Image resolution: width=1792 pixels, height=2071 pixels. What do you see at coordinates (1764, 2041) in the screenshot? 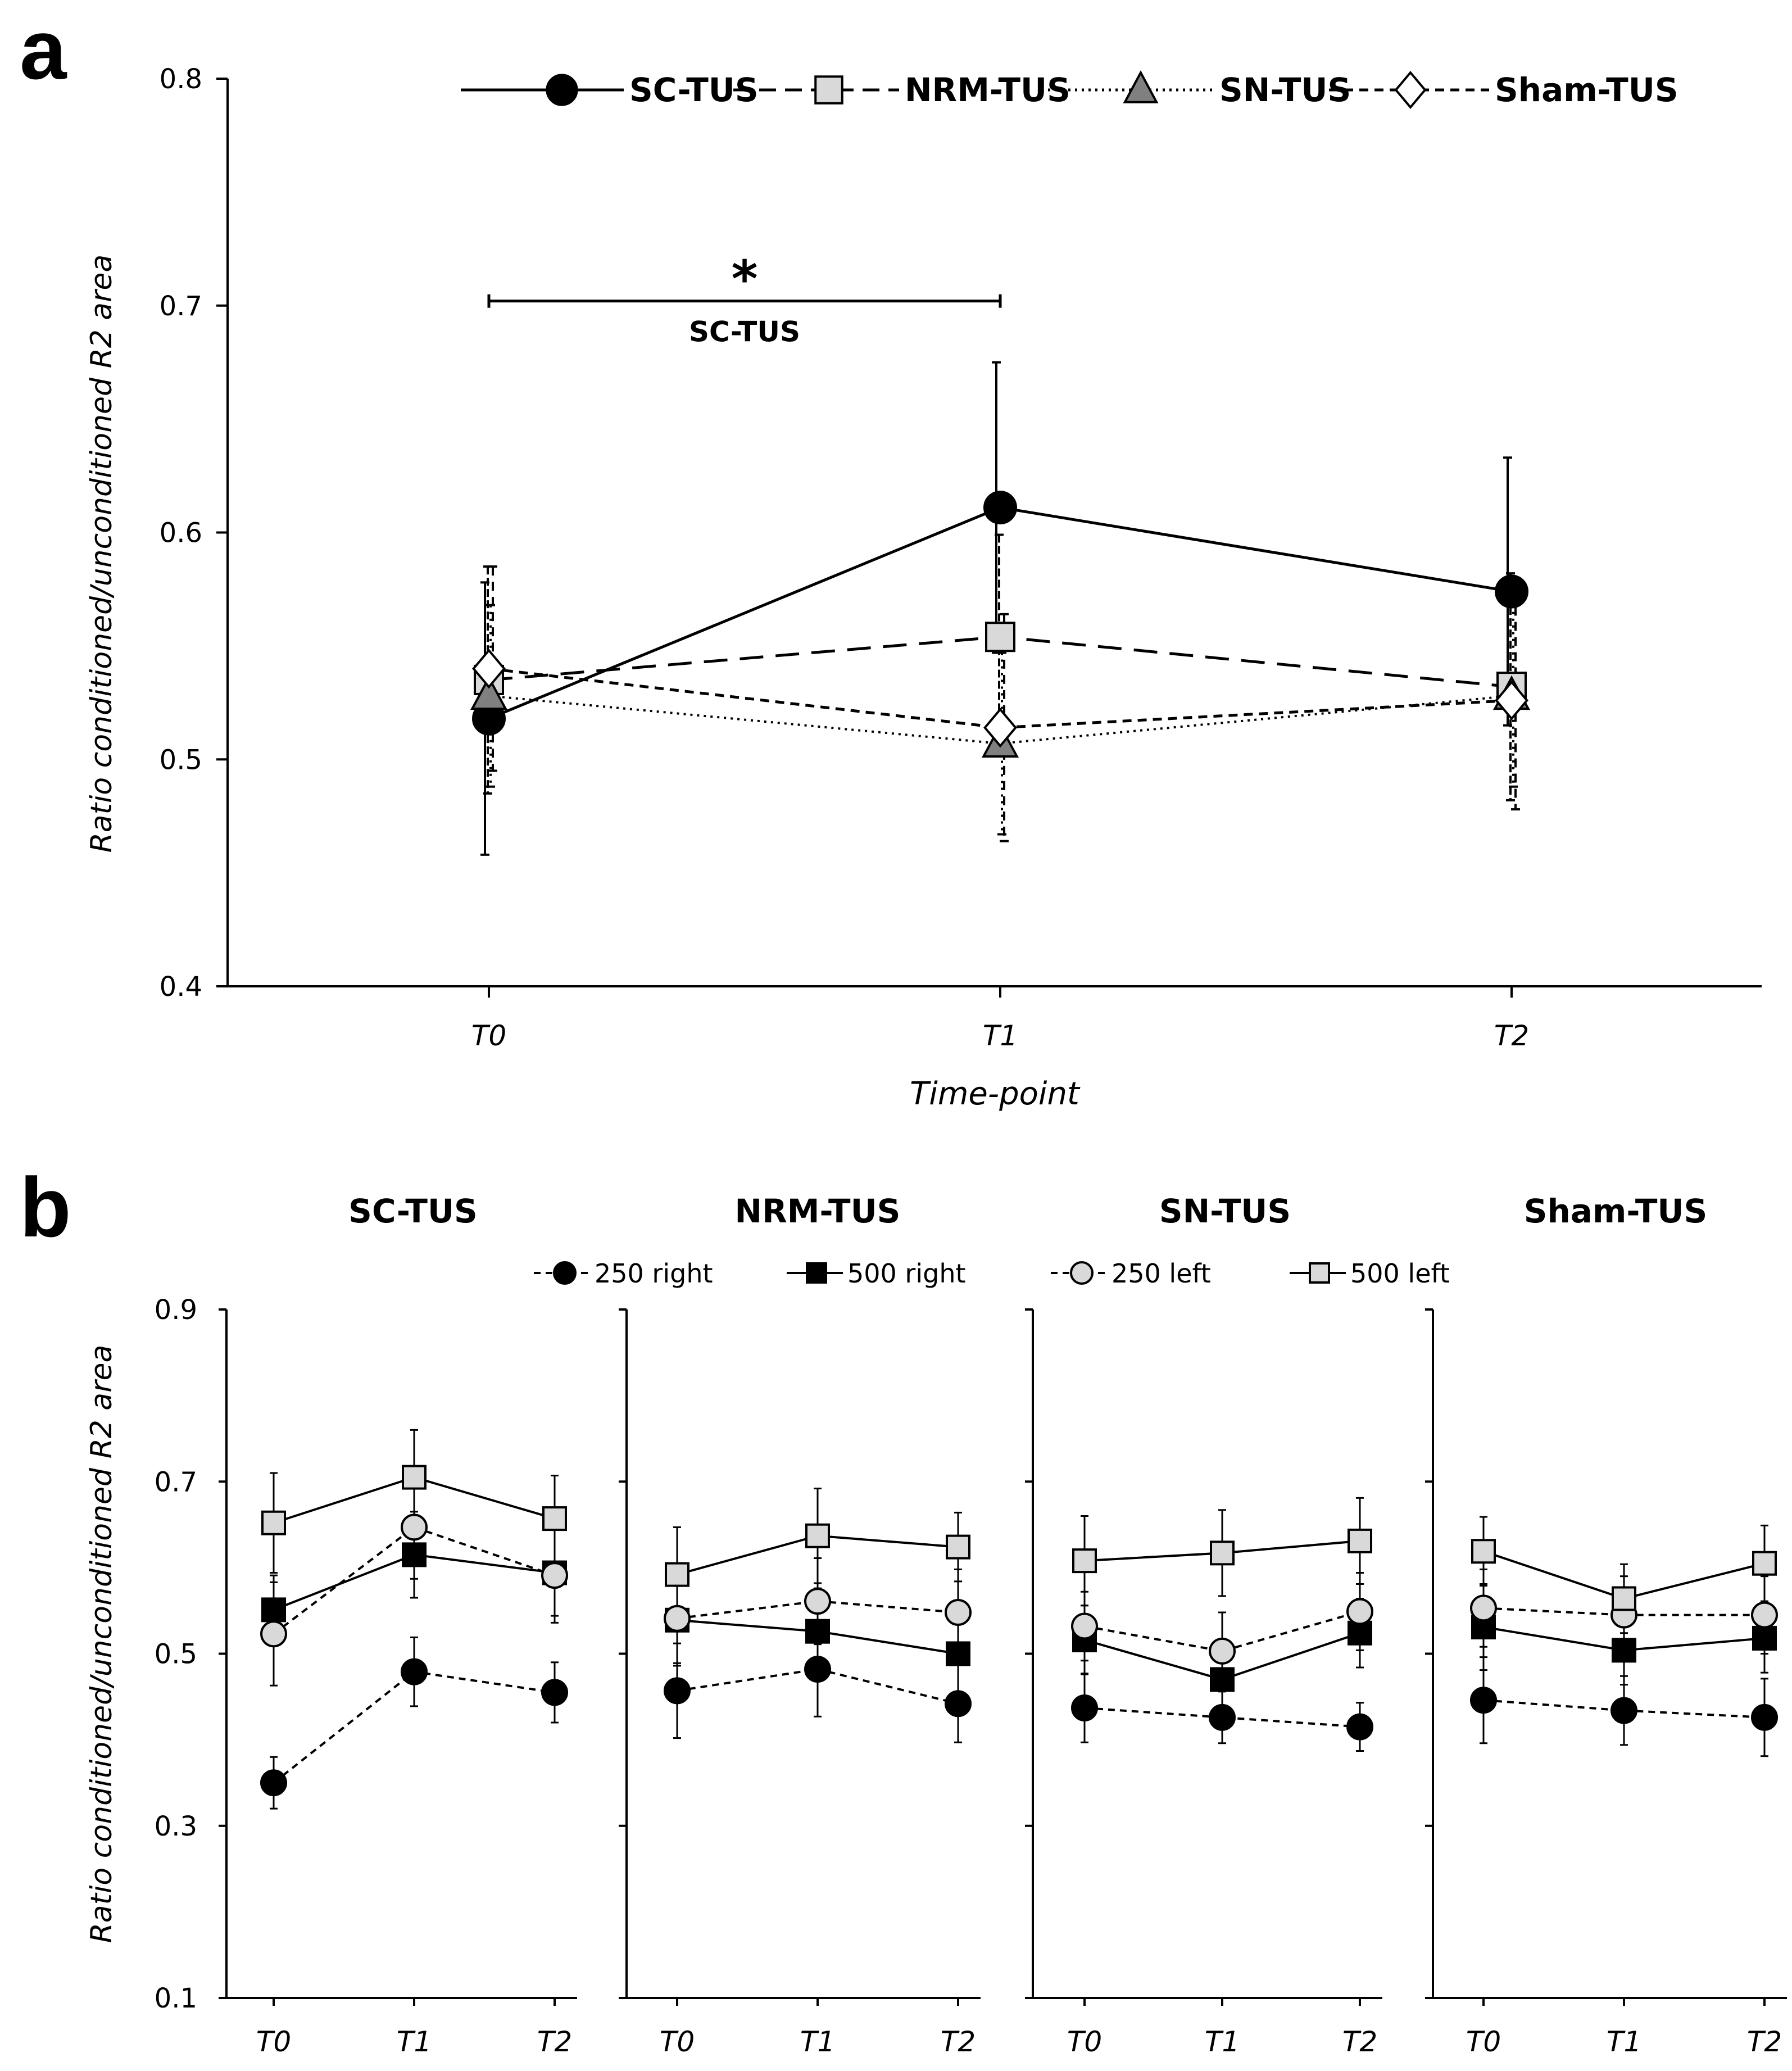
I see `sham-tus-x-tick-label: T2` at bounding box center [1764, 2041].